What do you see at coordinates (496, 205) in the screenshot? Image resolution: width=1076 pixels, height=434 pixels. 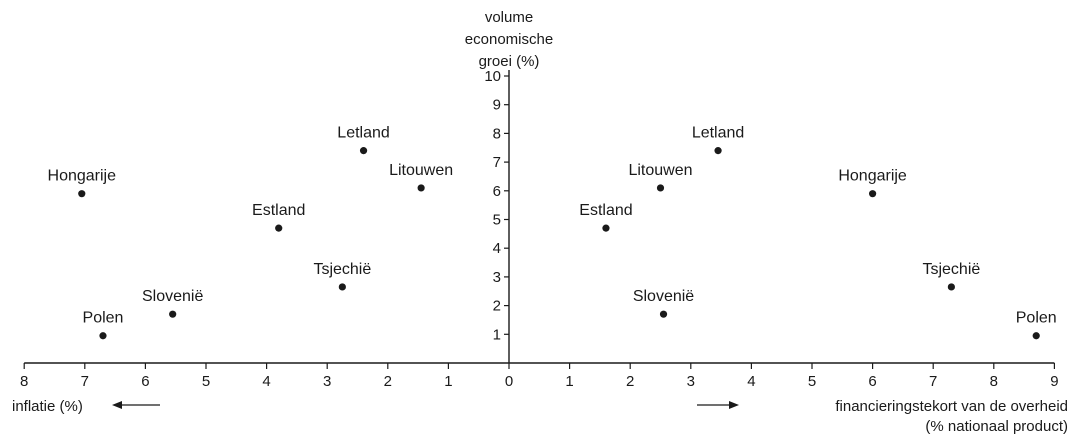 I see `y-axis-ticks: 1 2 3 4 5 6 7 8 9 10` at bounding box center [496, 205].